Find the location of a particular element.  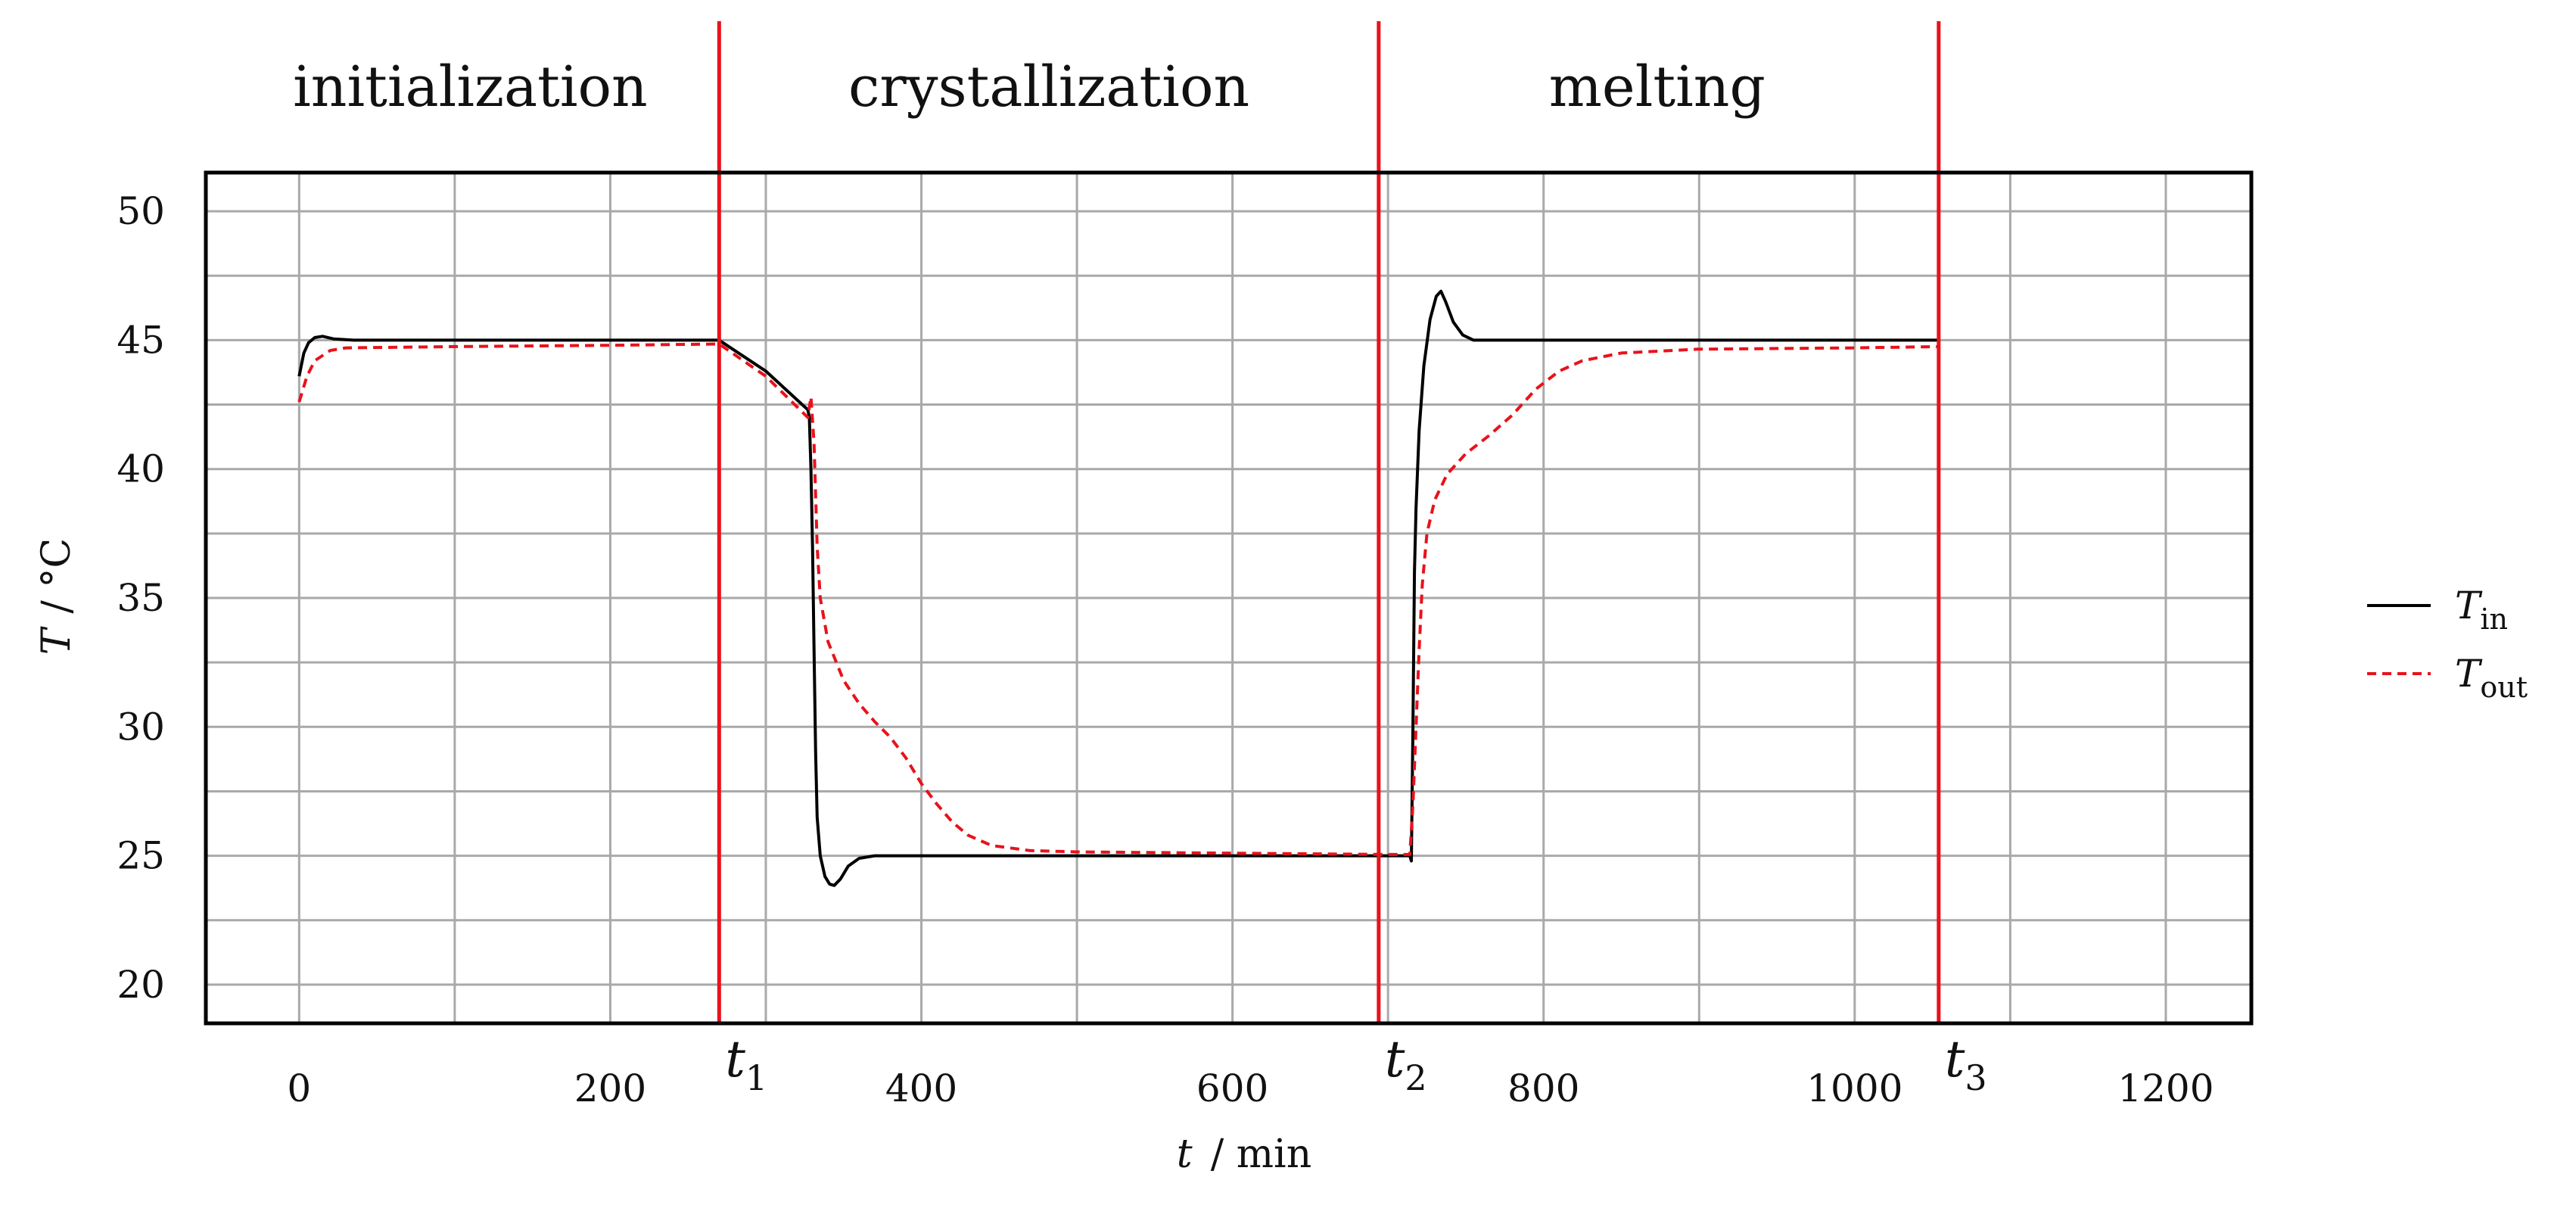

phase-marker-label: t2 is located at coordinates (1406, 1064).